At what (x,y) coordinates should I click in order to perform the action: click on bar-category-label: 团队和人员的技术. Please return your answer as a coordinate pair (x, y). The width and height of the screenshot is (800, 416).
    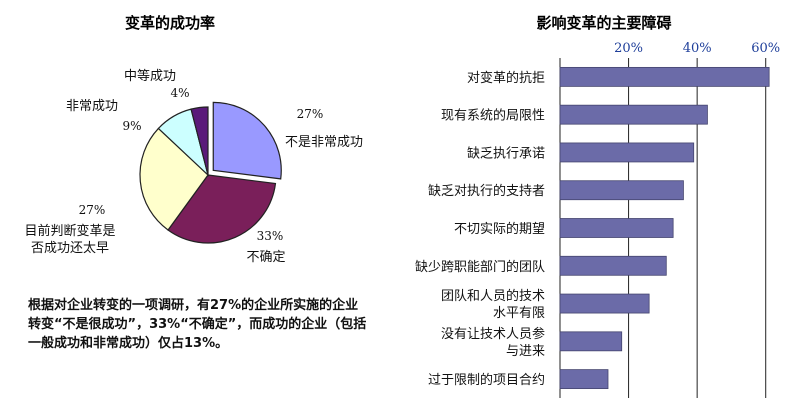
    Looking at the image, I should click on (493, 296).